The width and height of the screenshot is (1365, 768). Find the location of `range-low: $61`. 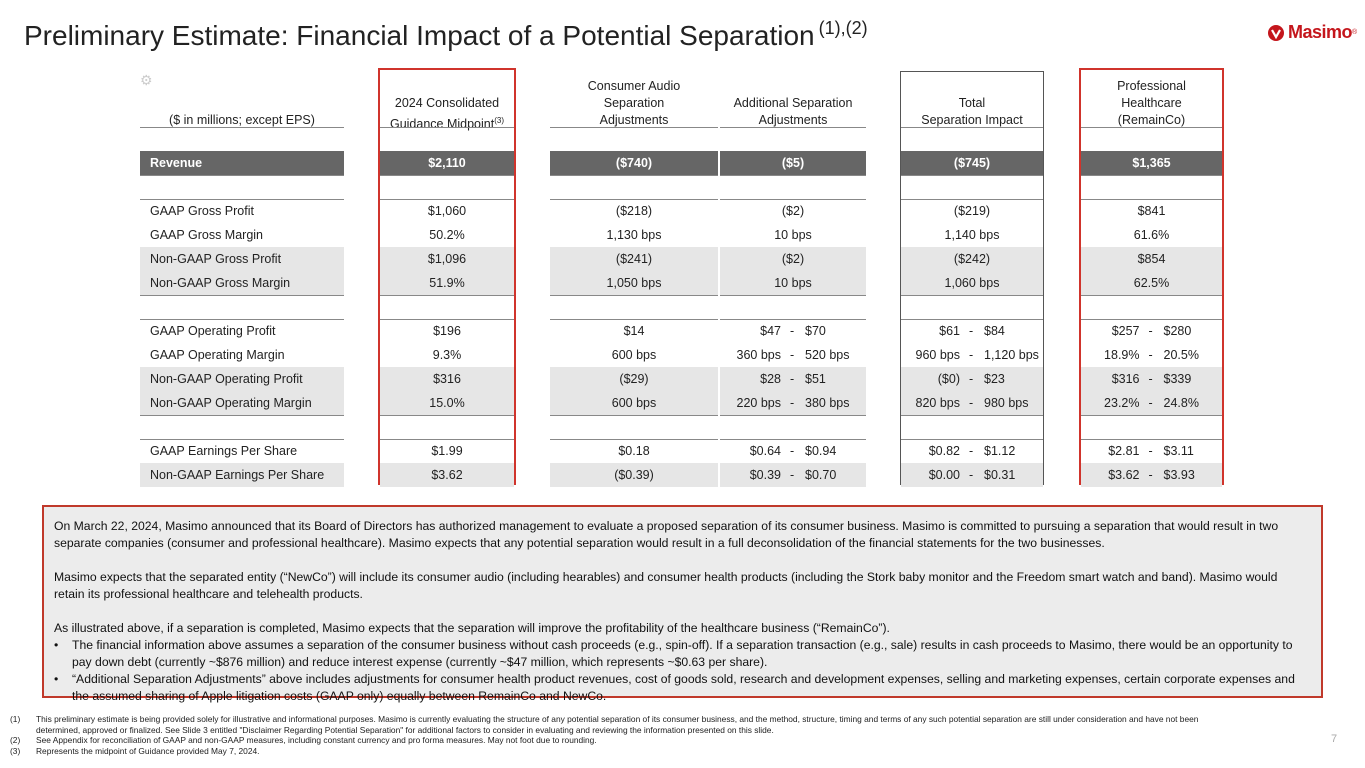

range-low: $61 is located at coordinates (949, 331).